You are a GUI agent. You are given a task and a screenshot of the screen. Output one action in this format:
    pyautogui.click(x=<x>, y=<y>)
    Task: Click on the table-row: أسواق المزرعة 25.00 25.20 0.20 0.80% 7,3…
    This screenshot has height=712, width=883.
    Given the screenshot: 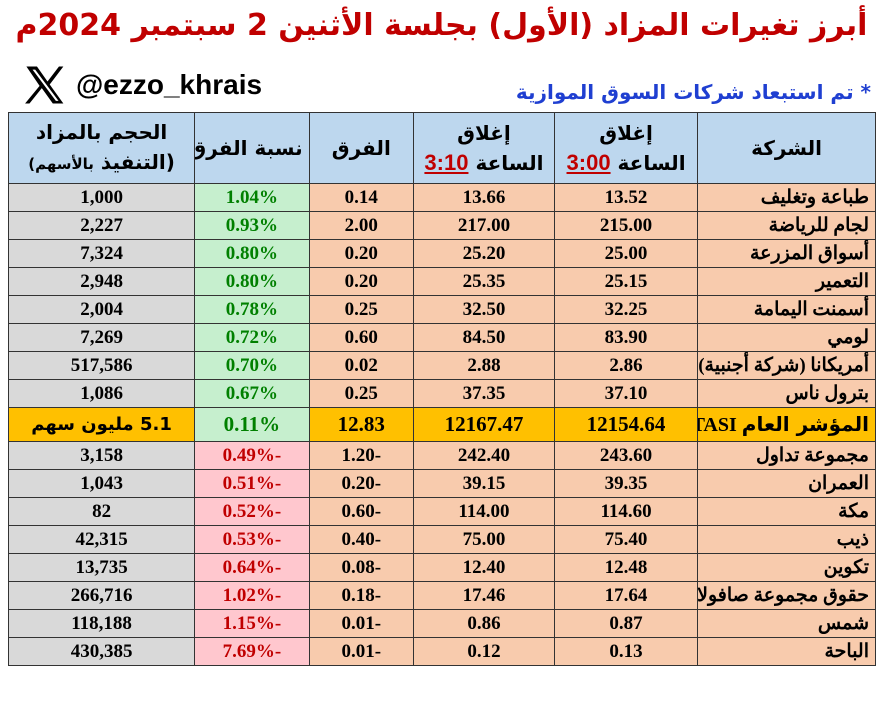 What is the action you would take?
    pyautogui.click(x=441, y=253)
    